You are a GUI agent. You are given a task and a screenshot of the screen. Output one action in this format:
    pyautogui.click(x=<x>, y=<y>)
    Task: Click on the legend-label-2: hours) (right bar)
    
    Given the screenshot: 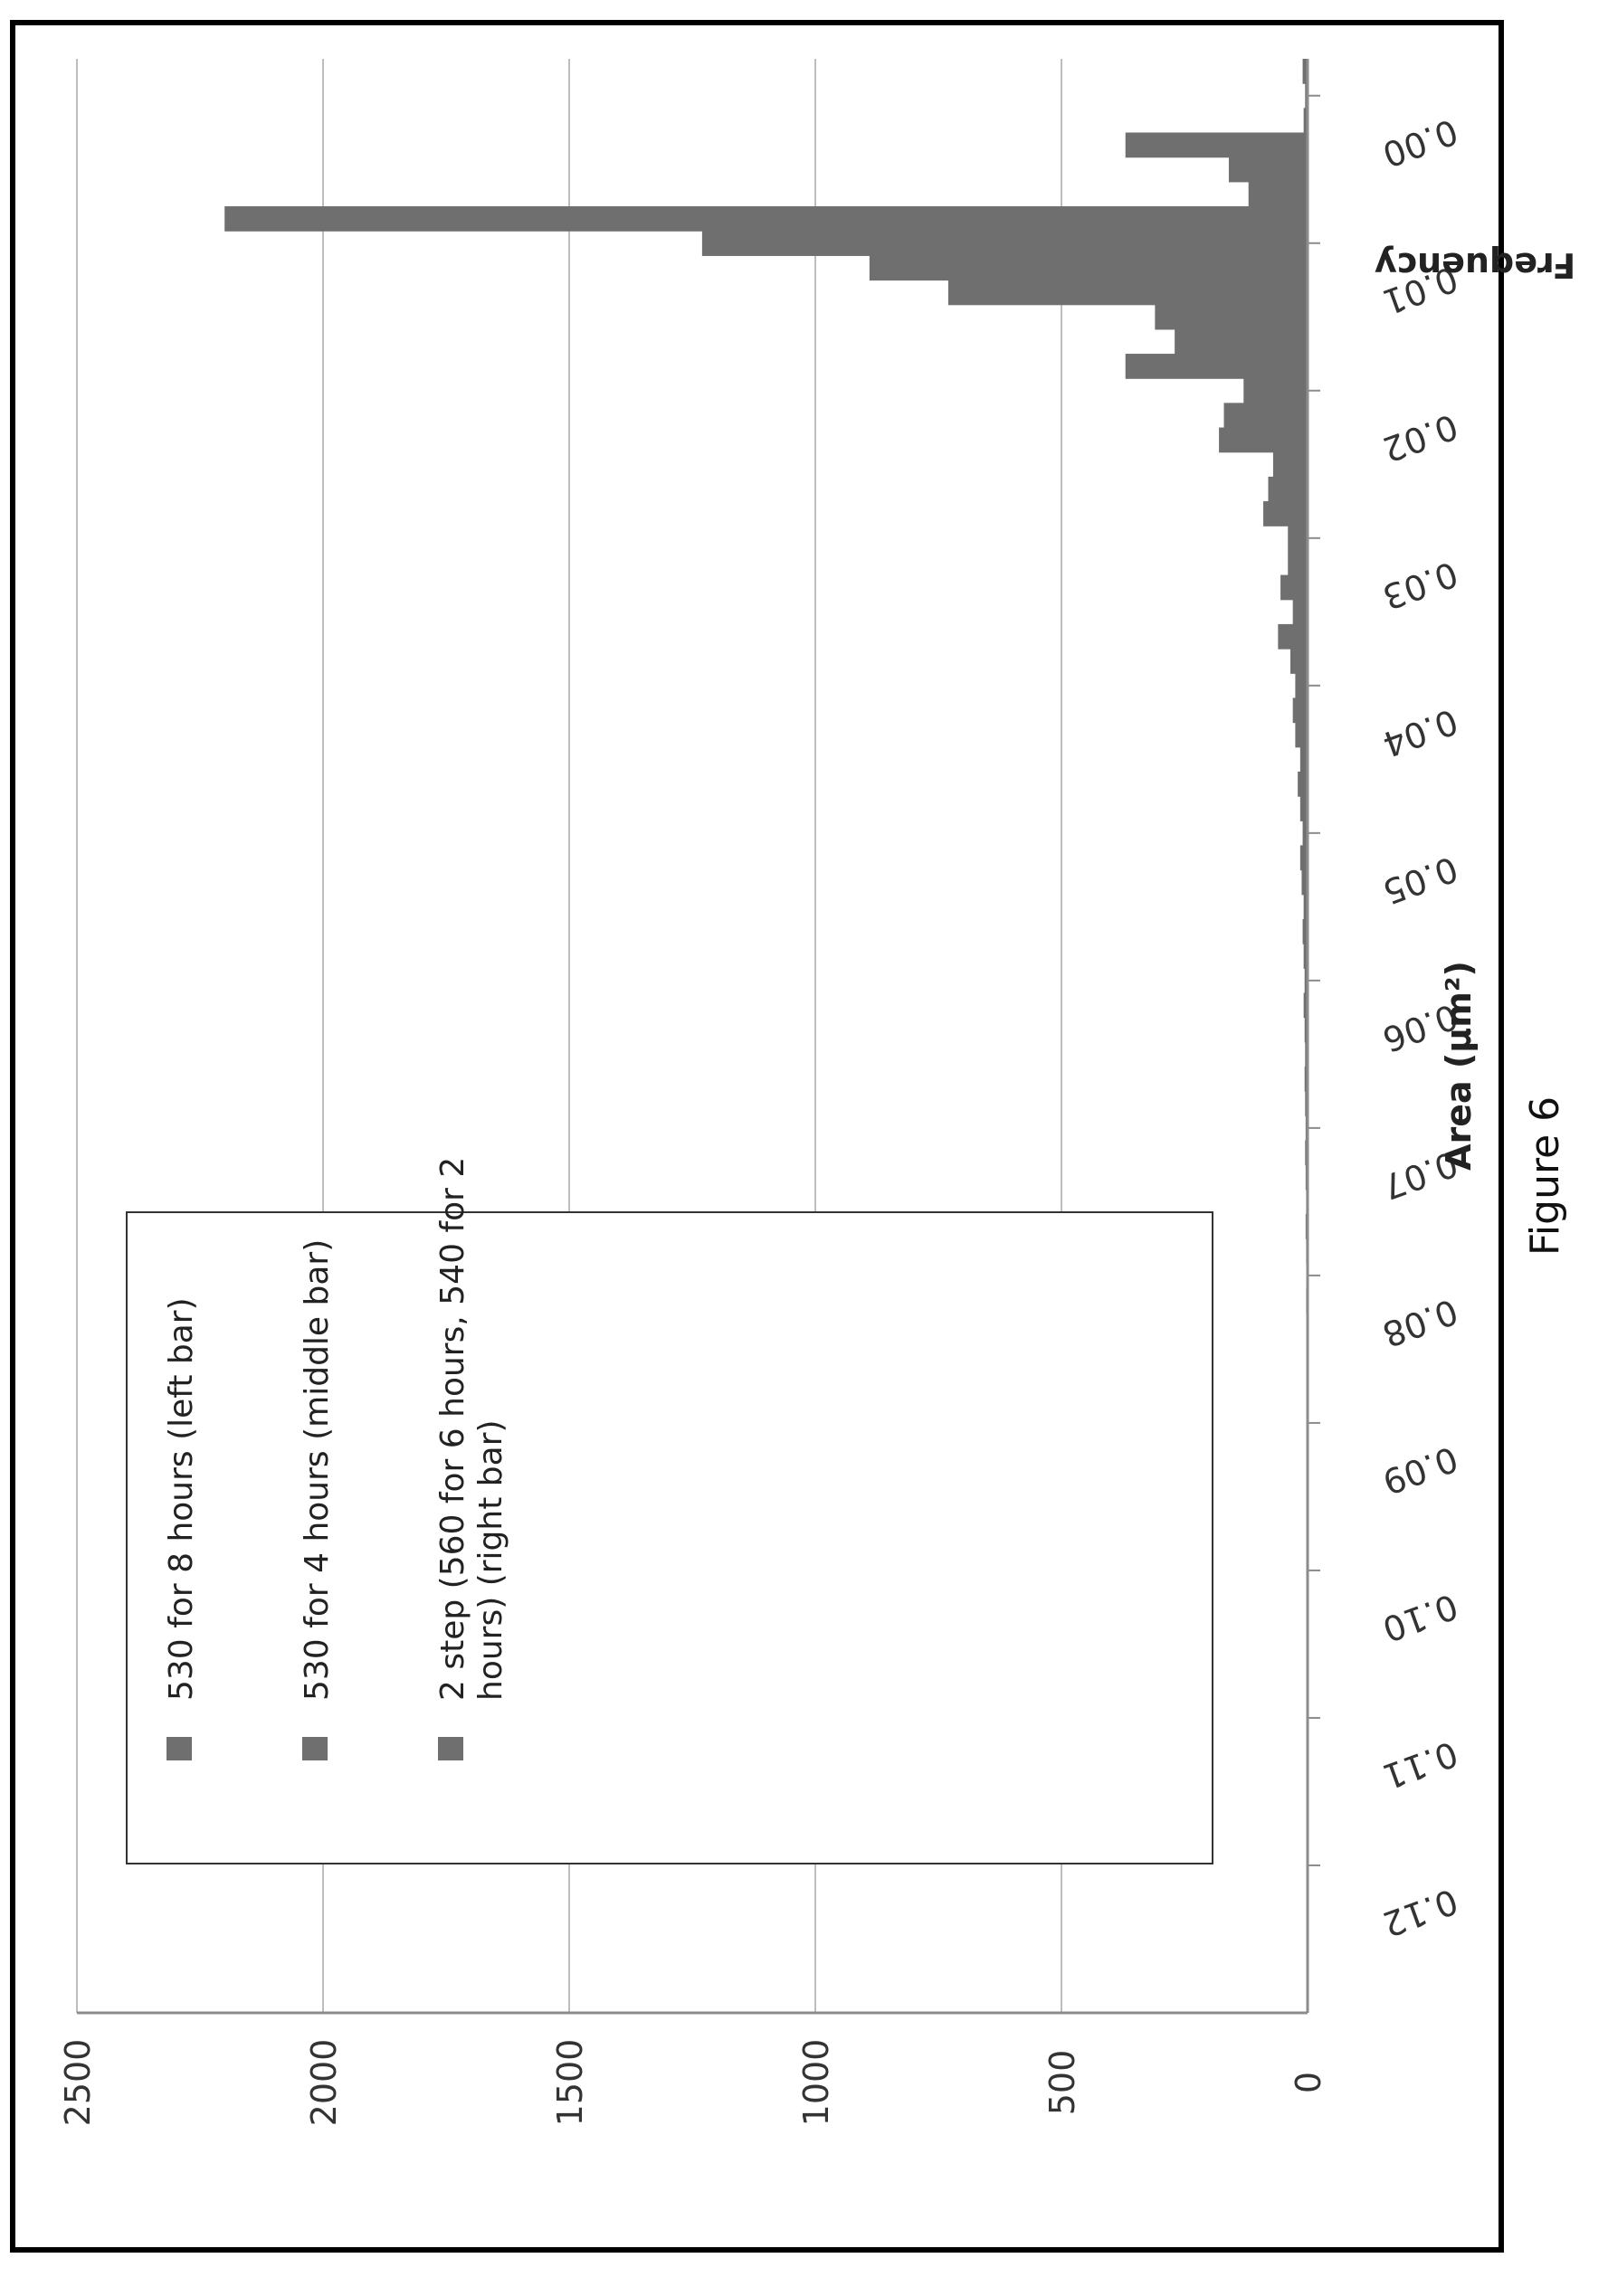 What is the action you would take?
    pyautogui.click(x=491, y=1560)
    